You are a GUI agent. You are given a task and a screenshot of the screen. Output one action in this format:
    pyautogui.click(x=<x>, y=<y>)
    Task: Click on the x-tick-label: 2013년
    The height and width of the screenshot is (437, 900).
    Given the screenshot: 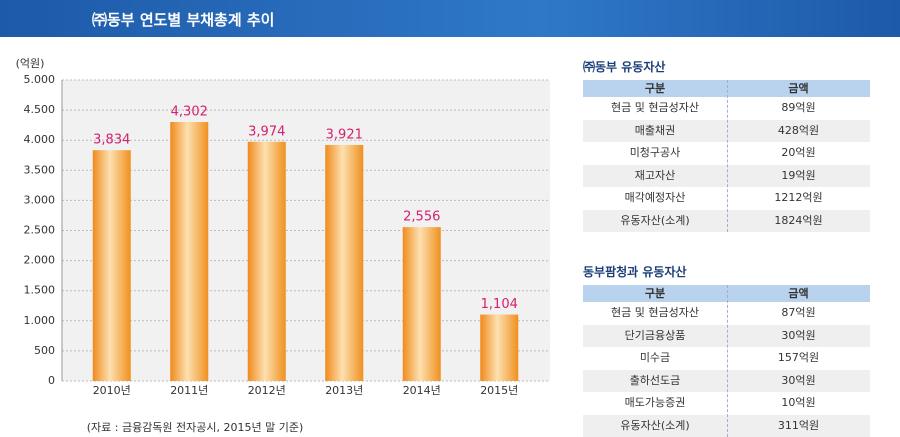 What is the action you would take?
    pyautogui.click(x=344, y=390)
    